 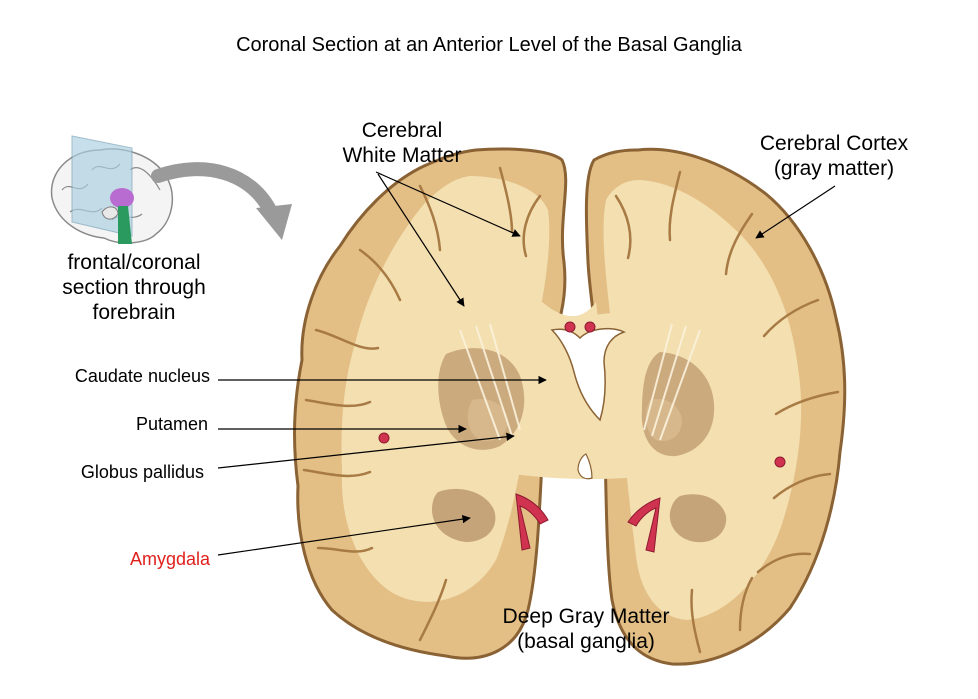 I want to click on deep-gray-line-2: (basal ganglia), so click(x=586, y=641).